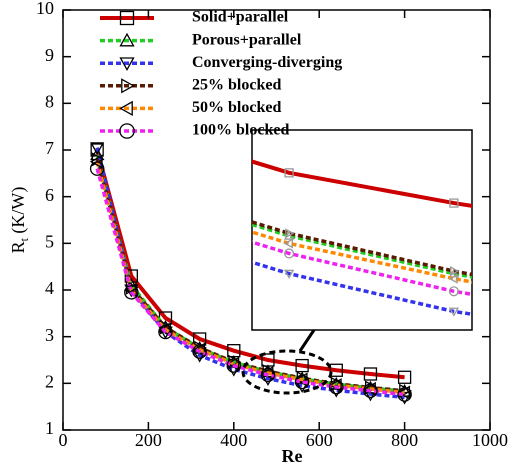  Describe the element at coordinates (49, 335) in the screenshot. I see `y-tick-label: 3` at that location.